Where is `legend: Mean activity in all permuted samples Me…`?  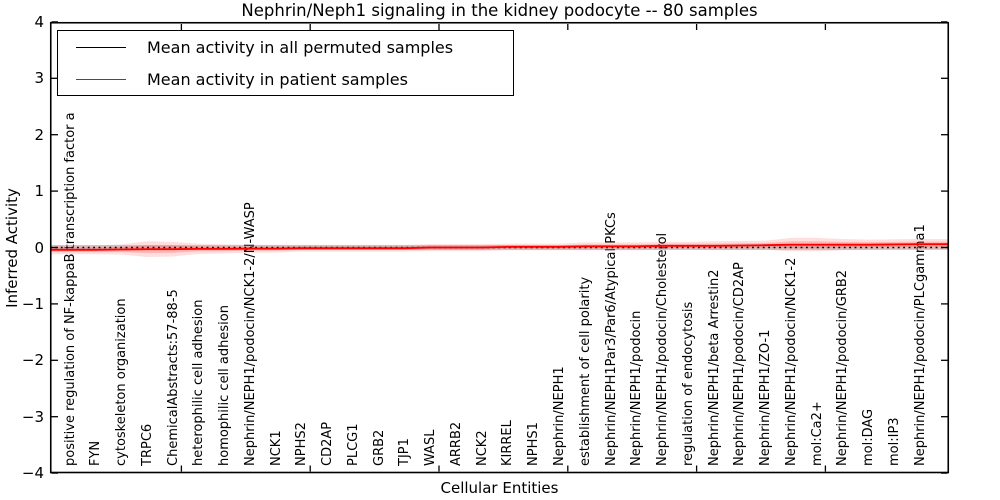 legend: Mean activity in all permuted samples Me… is located at coordinates (285, 63).